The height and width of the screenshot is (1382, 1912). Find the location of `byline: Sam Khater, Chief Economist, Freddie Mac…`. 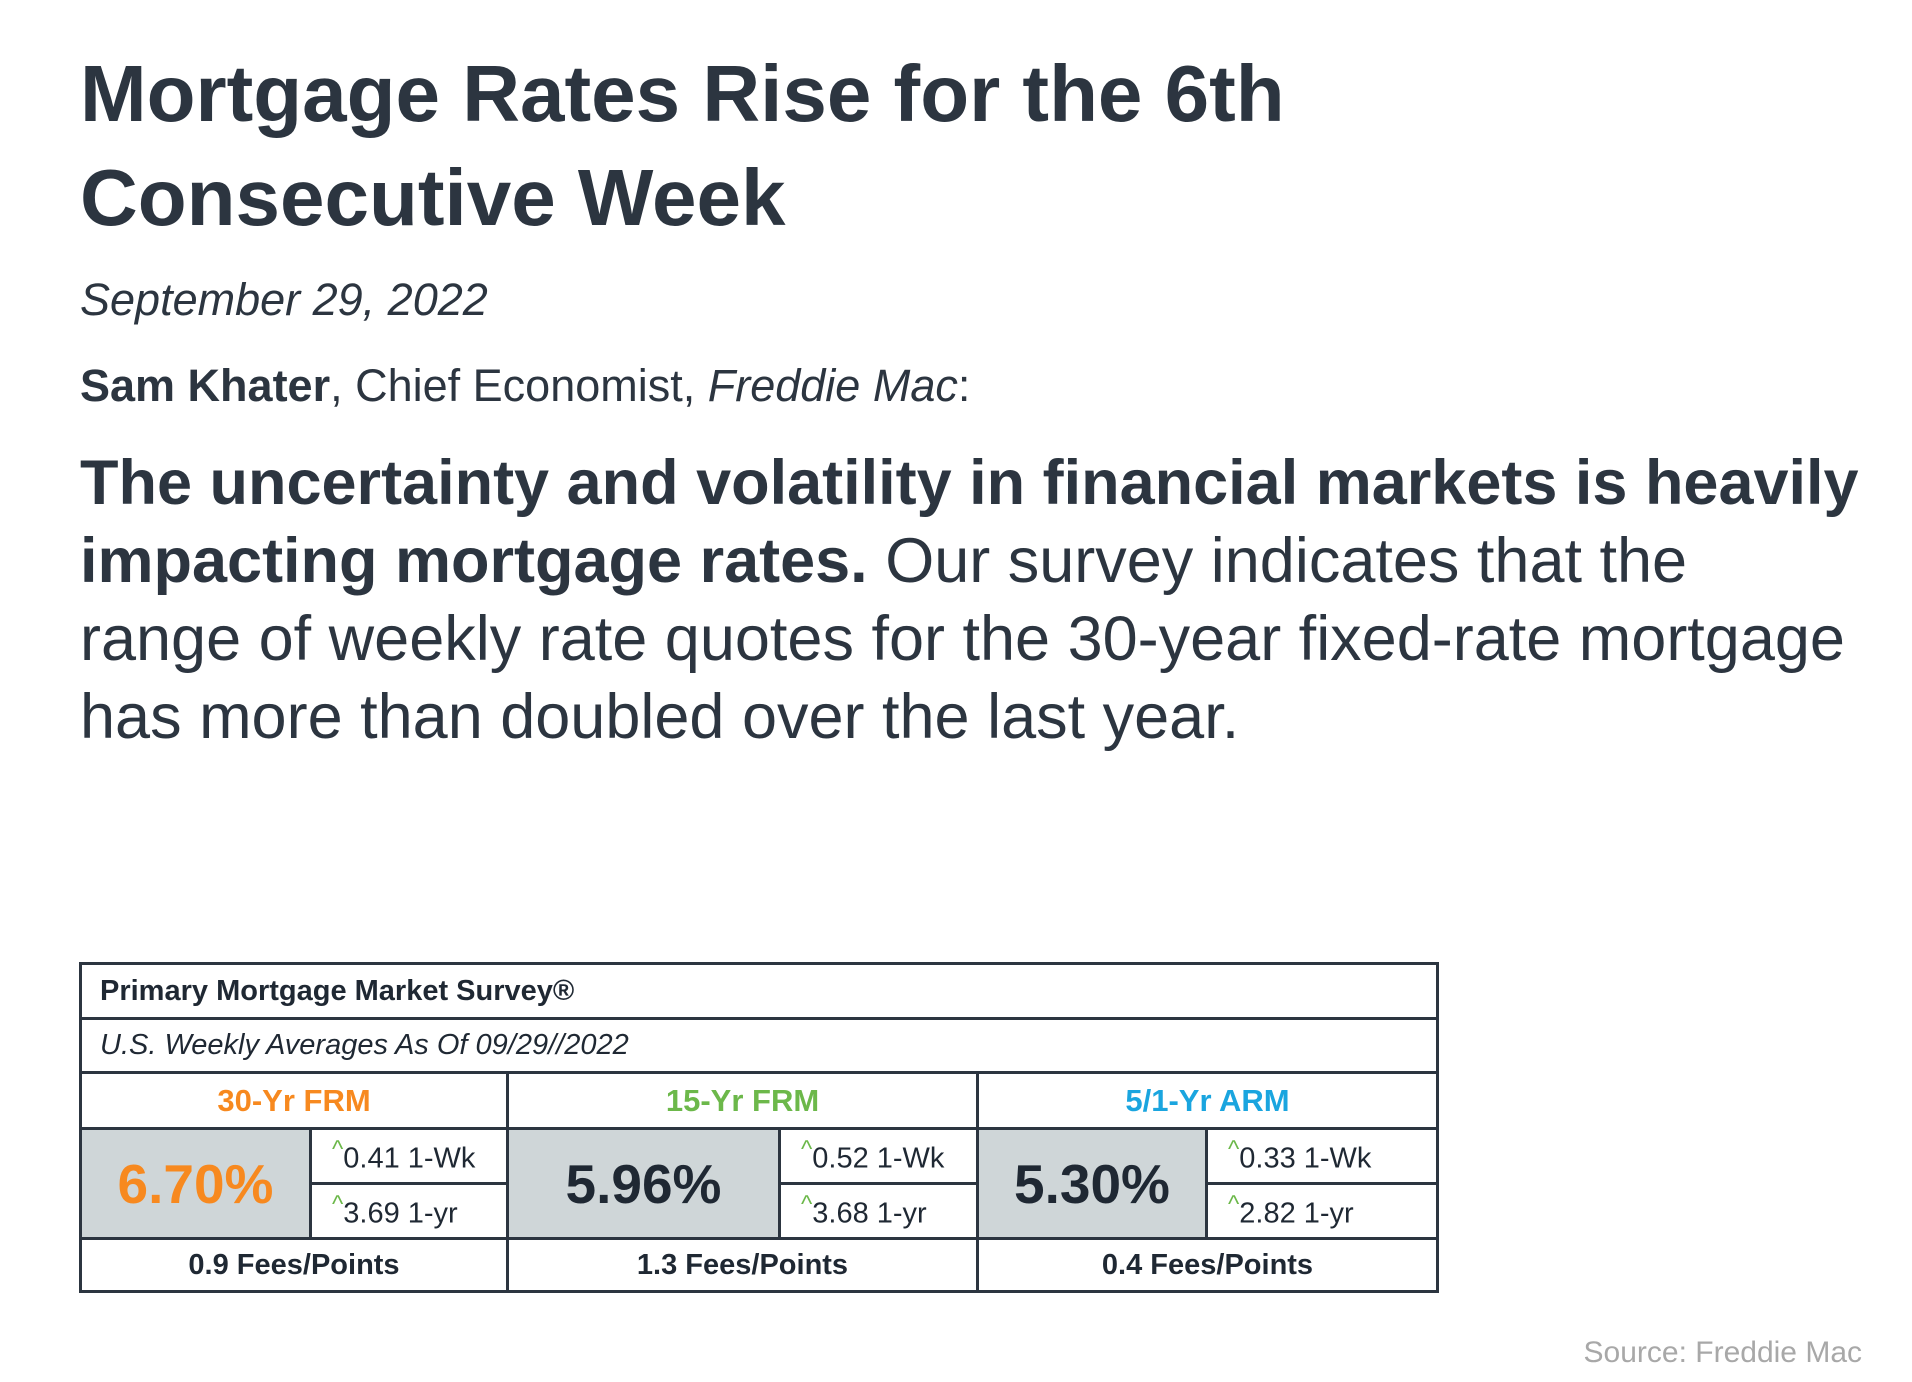

byline: Sam Khater, Chief Economist, Freddie Mac… is located at coordinates (525, 386).